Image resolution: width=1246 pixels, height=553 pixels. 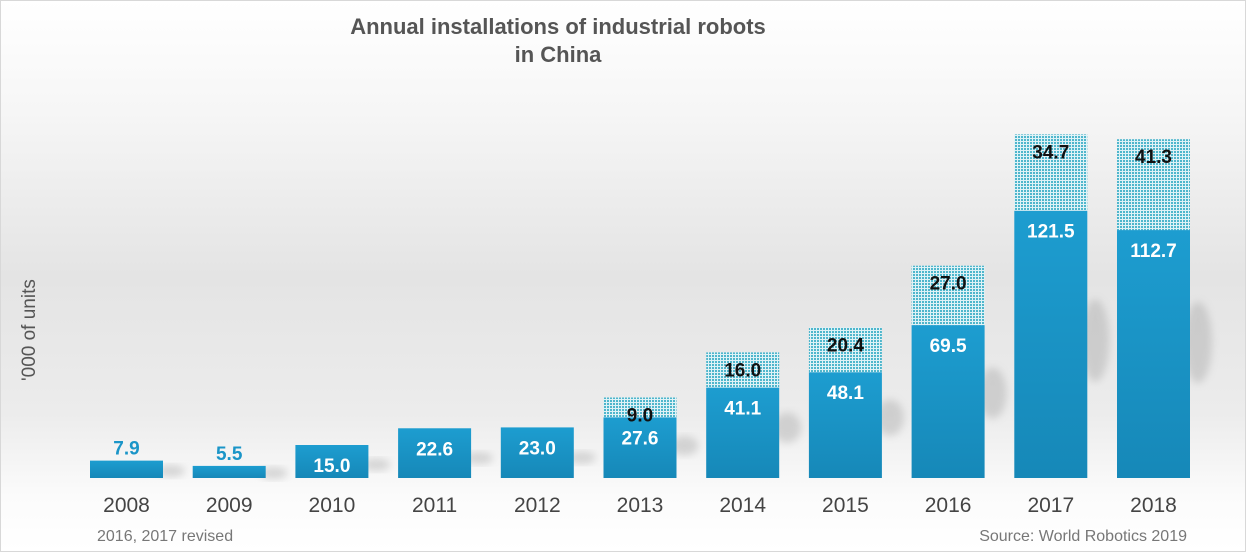 I want to click on data-label-base-2011: 22.6, so click(x=434, y=449).